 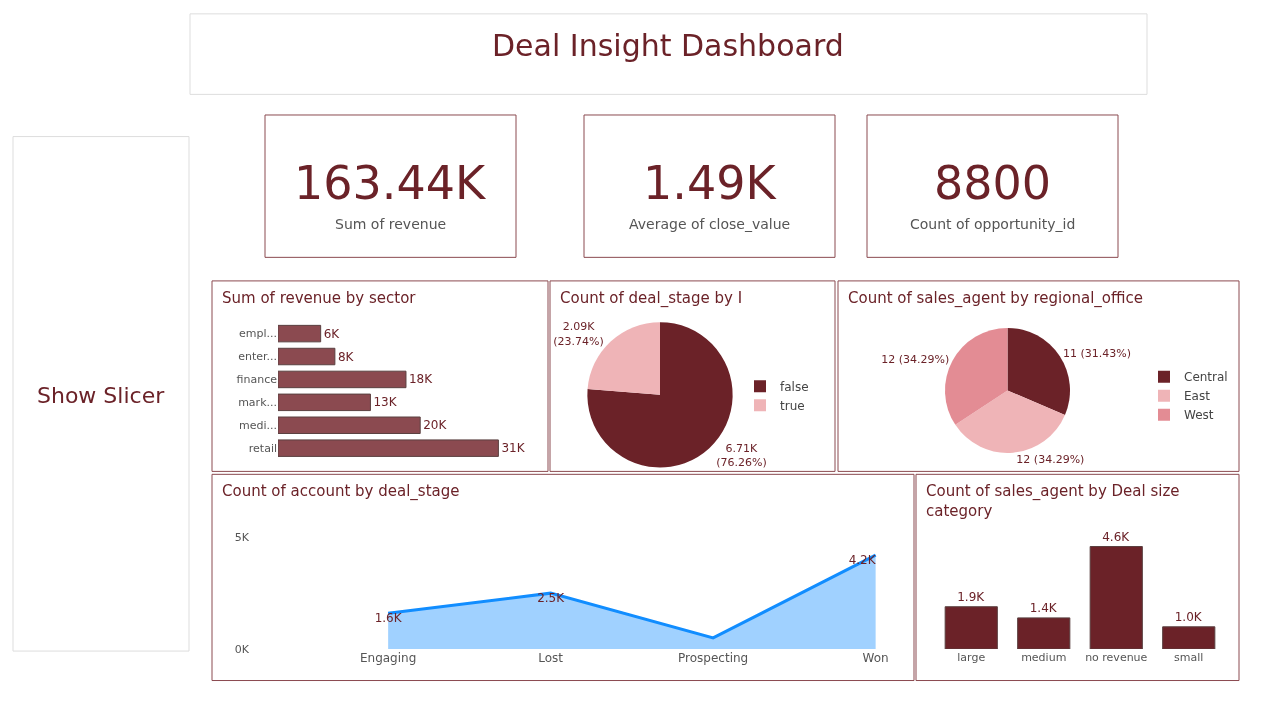 What do you see at coordinates (257, 380) in the screenshot?
I see `y-tick-label: finance` at bounding box center [257, 380].